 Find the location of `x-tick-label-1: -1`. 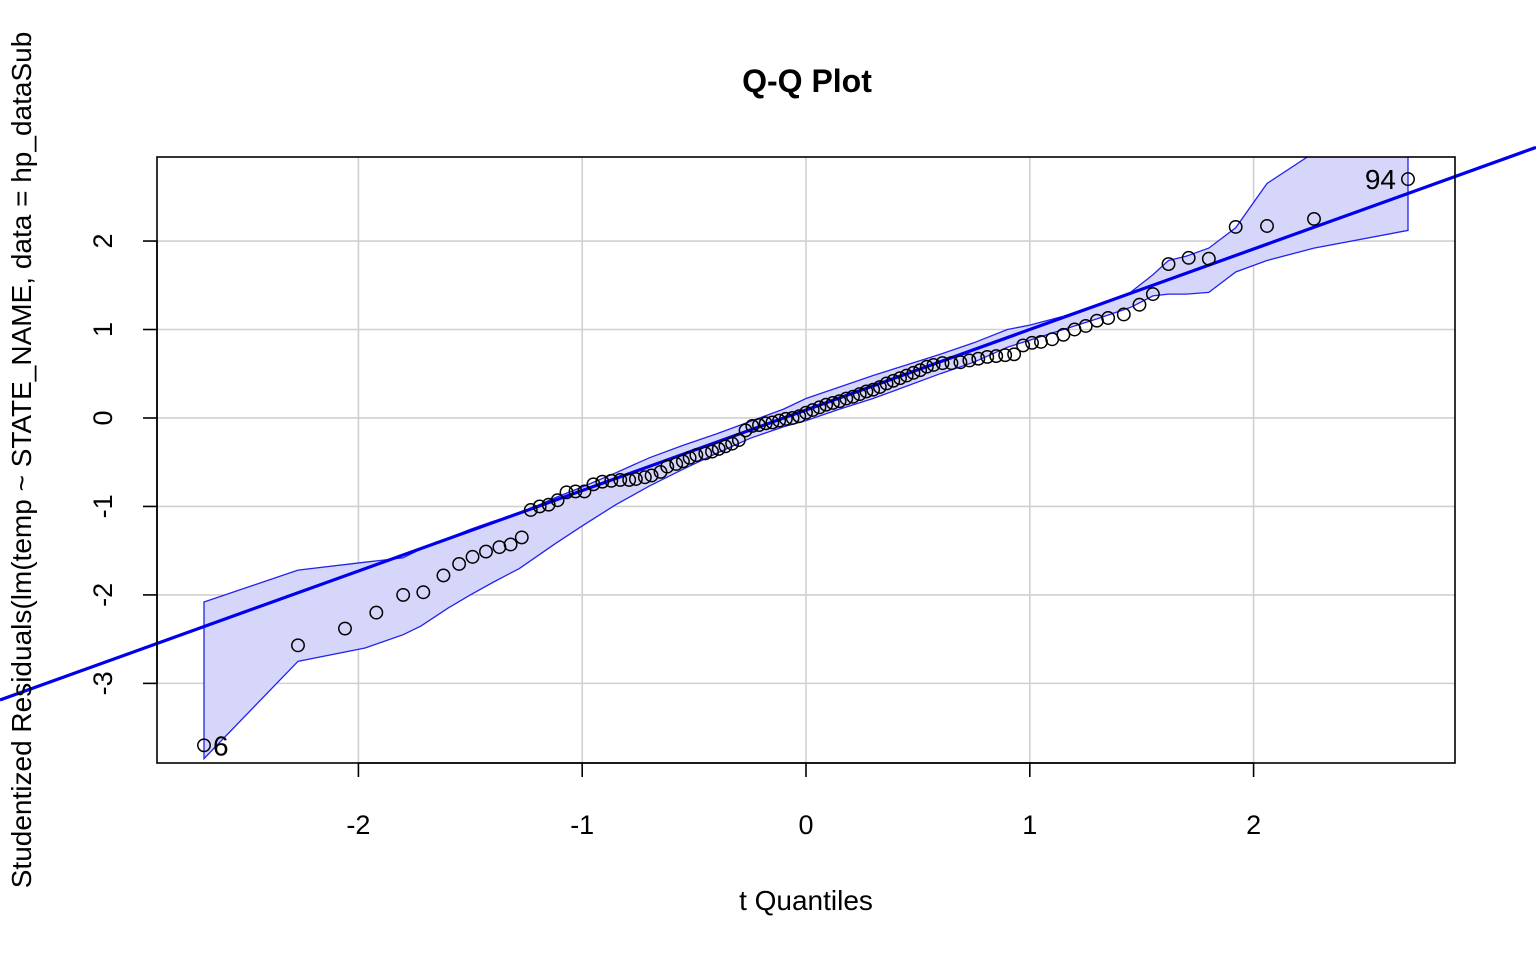

x-tick-label-1: -1 is located at coordinates (582, 825).